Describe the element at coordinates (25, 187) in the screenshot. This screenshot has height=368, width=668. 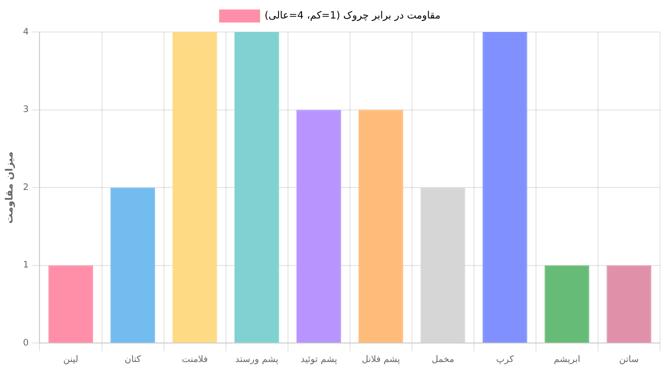
I see `y-tick-label: 2` at that location.